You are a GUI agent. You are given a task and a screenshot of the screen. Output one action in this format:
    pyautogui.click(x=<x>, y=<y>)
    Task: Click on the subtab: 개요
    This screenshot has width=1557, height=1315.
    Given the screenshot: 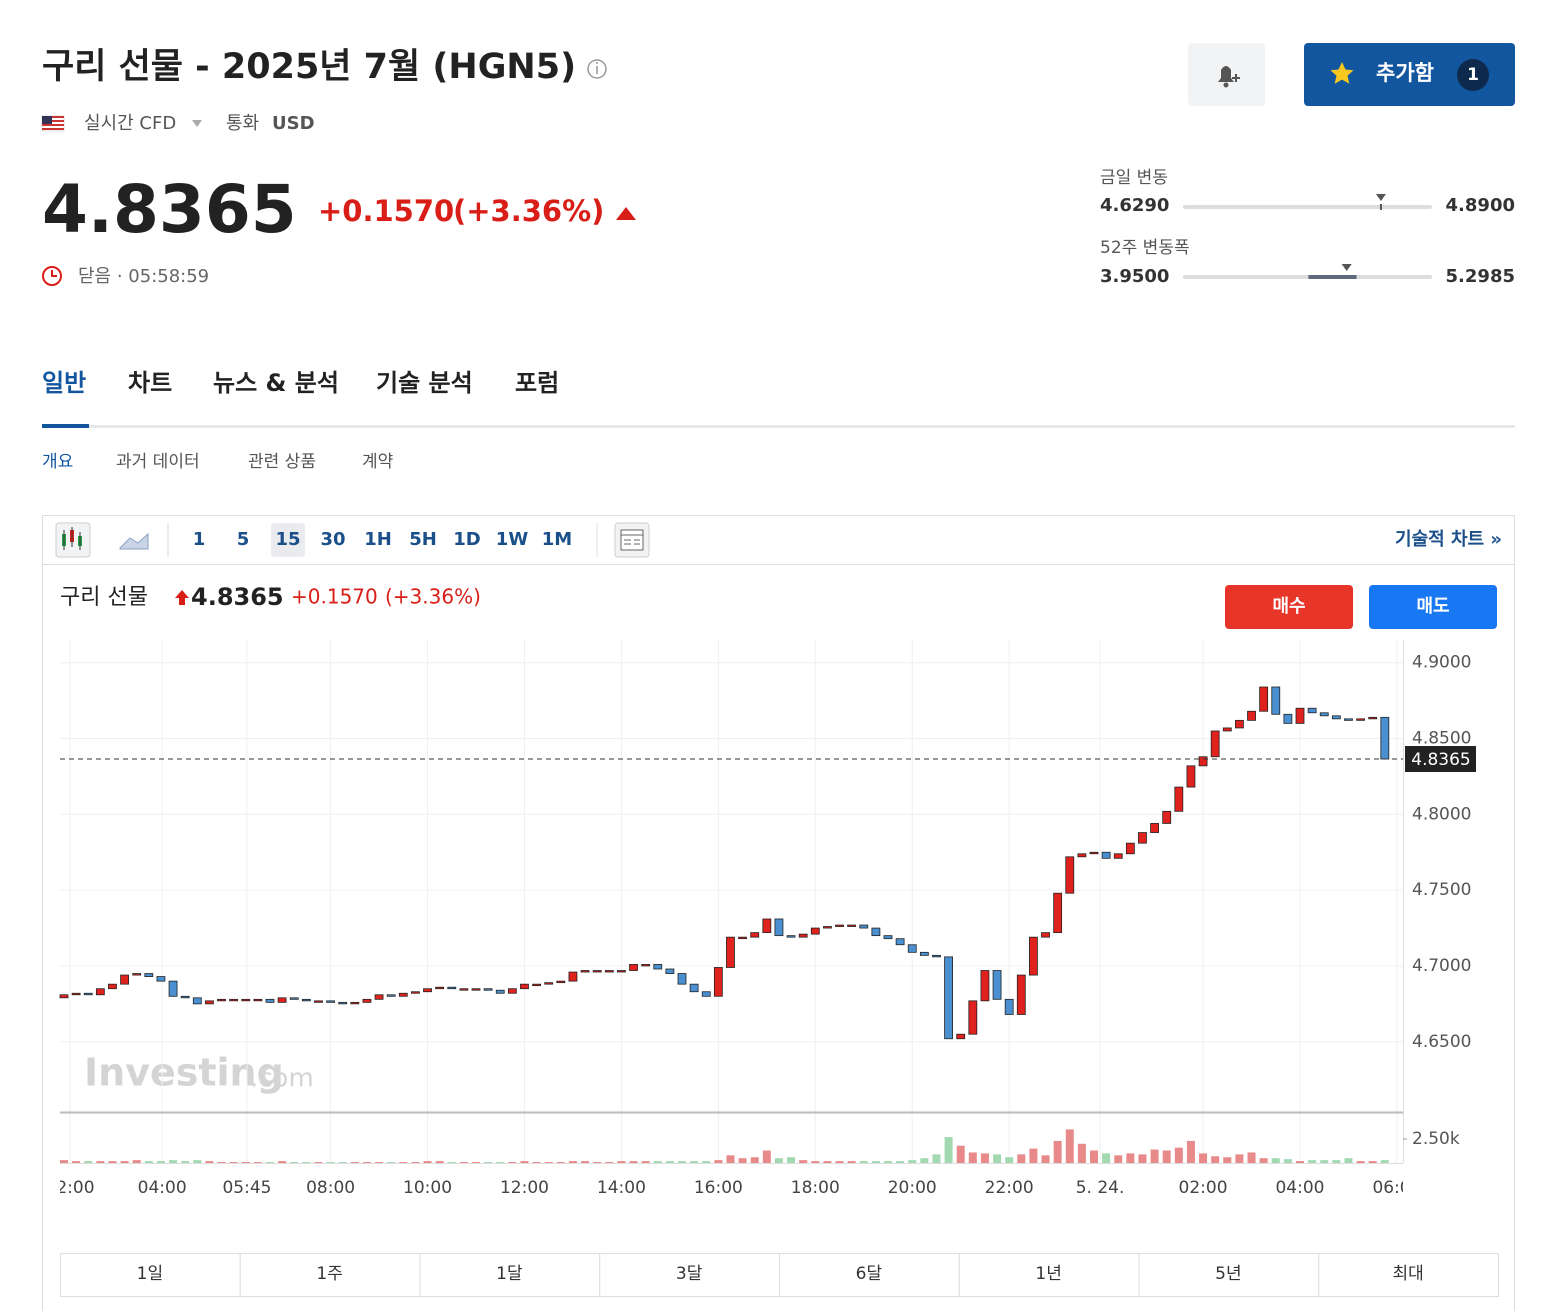 What is the action you would take?
    pyautogui.click(x=57, y=462)
    